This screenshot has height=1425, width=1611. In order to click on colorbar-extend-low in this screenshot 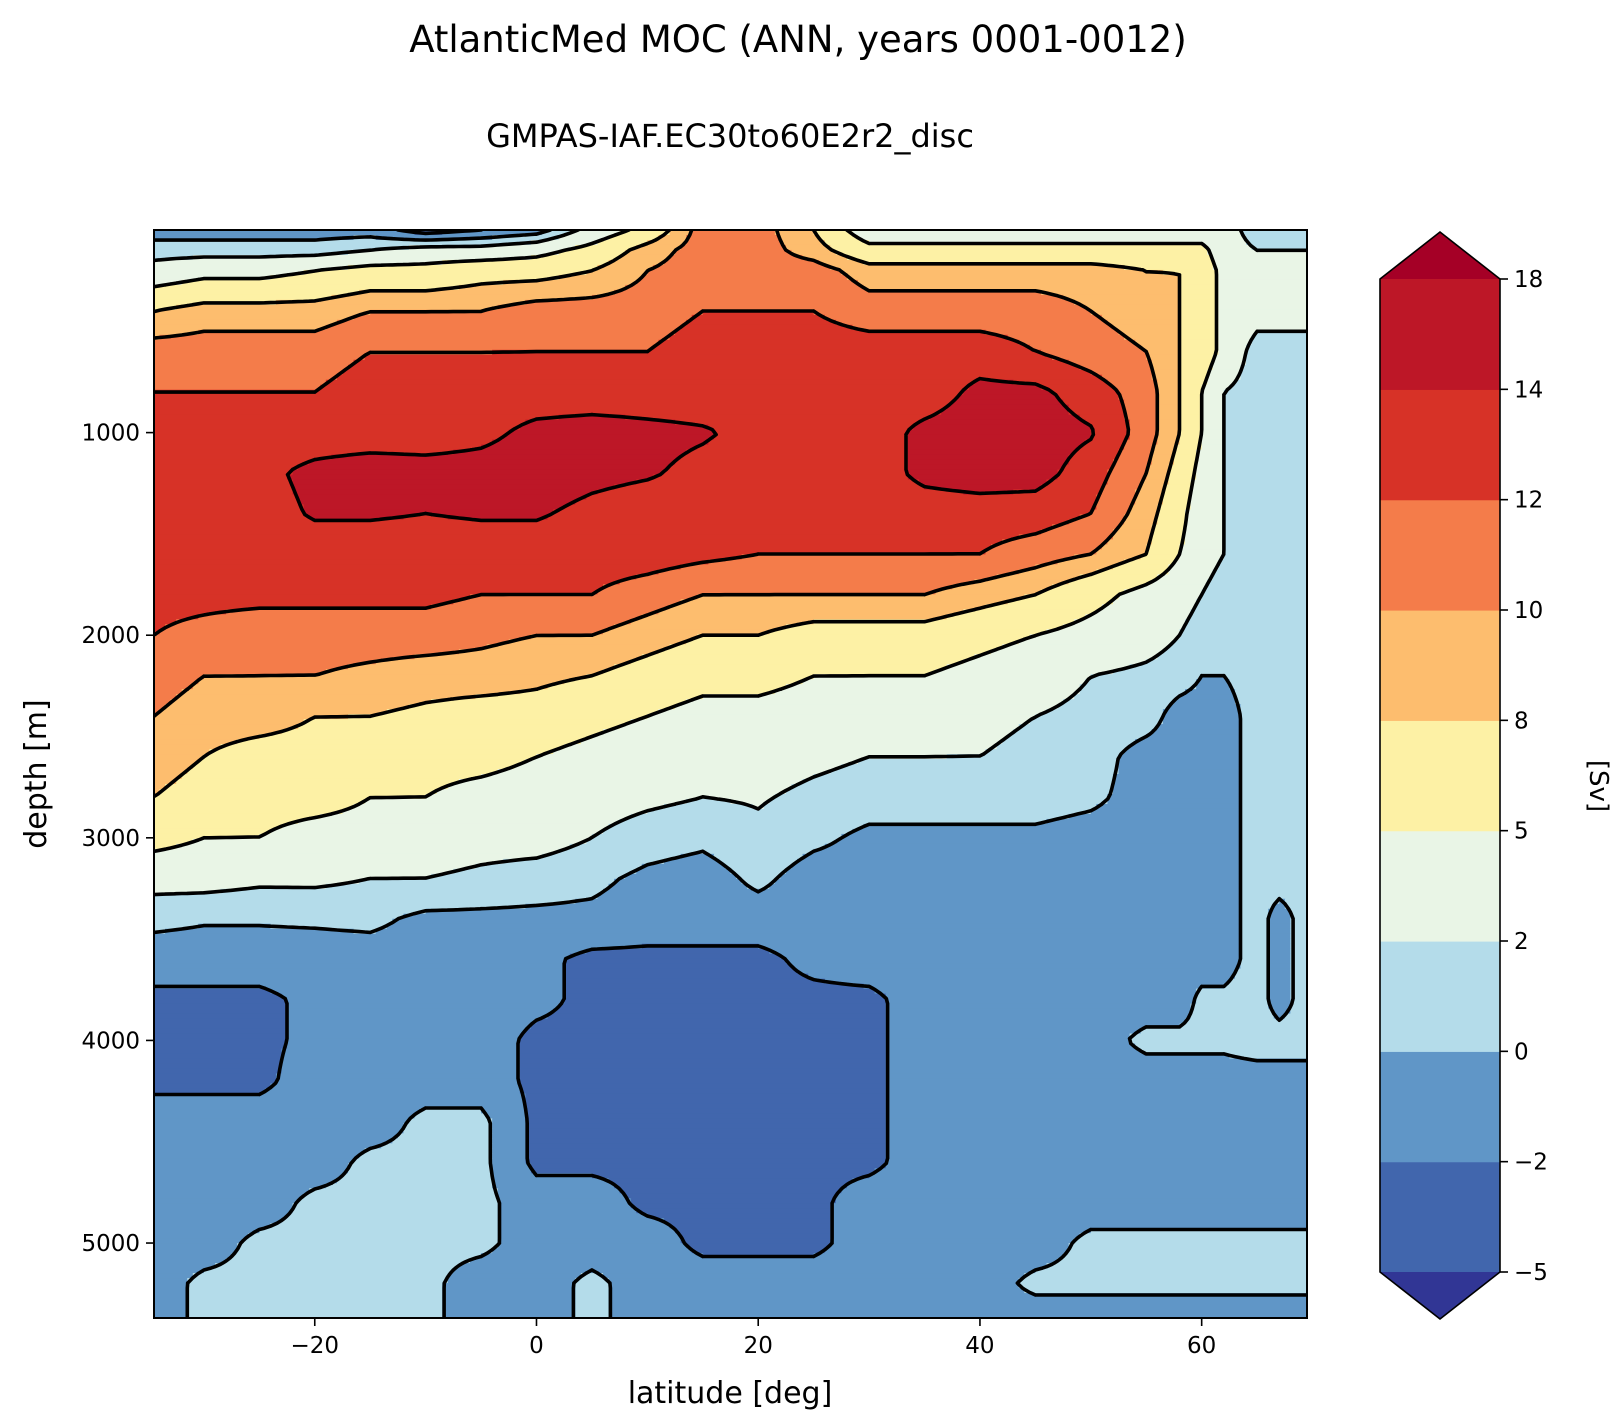, I will do `click(1440, 1295)`.